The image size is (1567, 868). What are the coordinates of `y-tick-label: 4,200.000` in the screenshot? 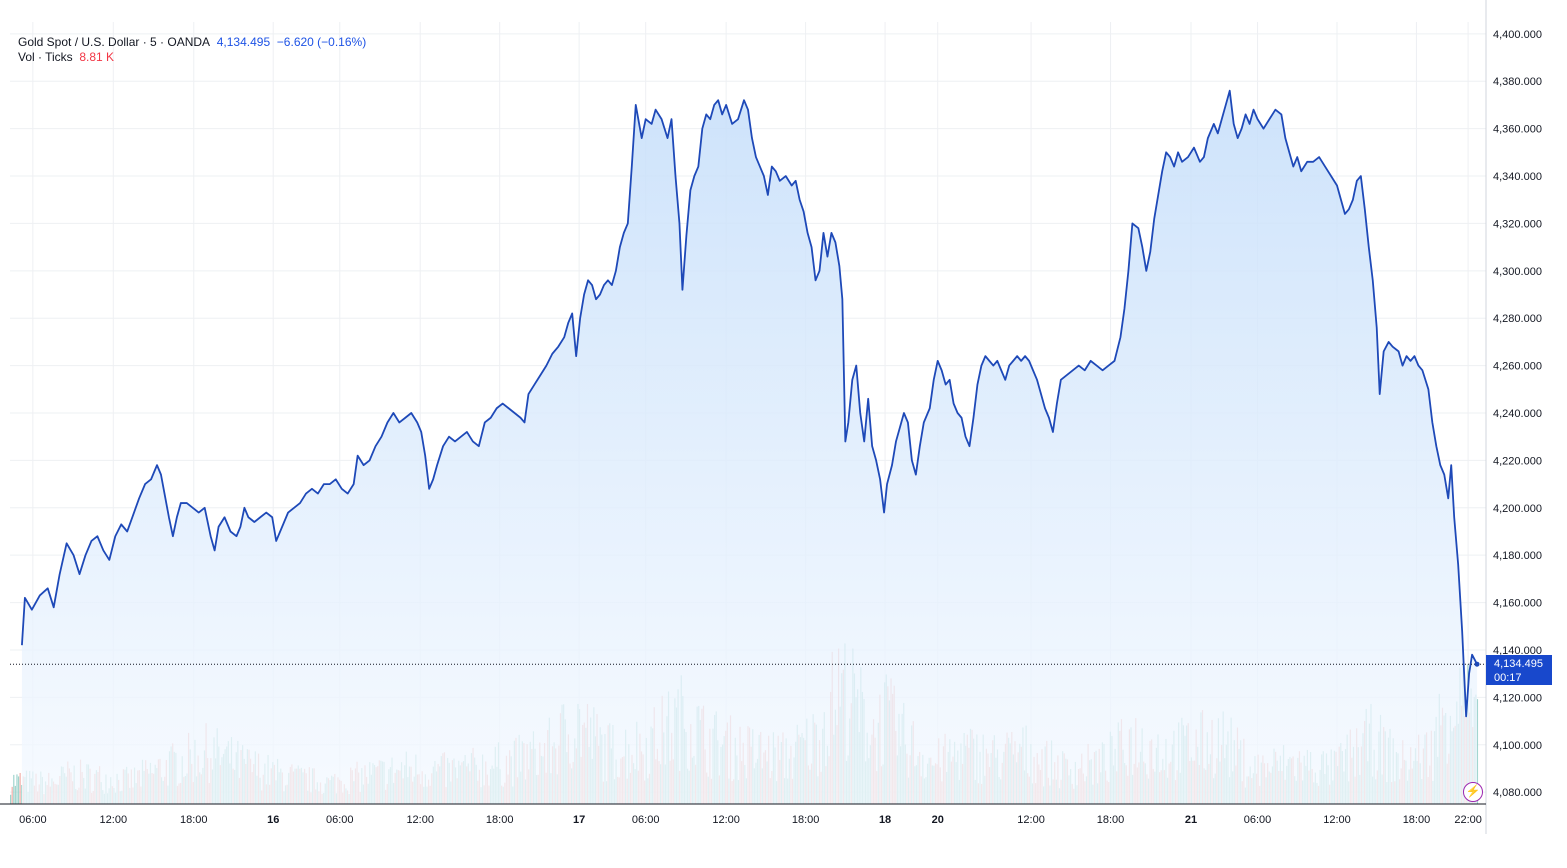 It's located at (1517, 509).